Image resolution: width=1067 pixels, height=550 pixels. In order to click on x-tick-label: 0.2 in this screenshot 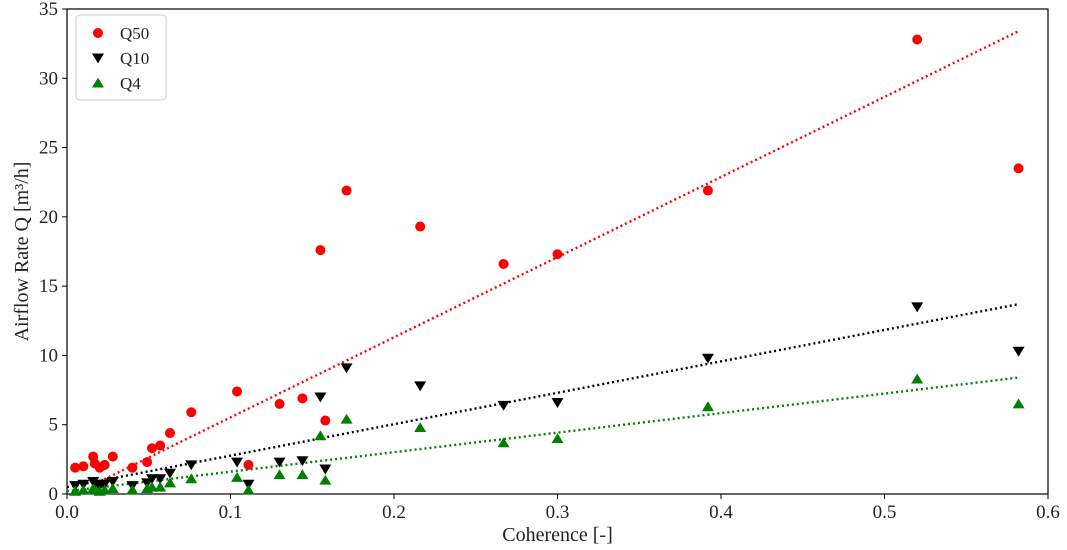, I will do `click(394, 512)`.